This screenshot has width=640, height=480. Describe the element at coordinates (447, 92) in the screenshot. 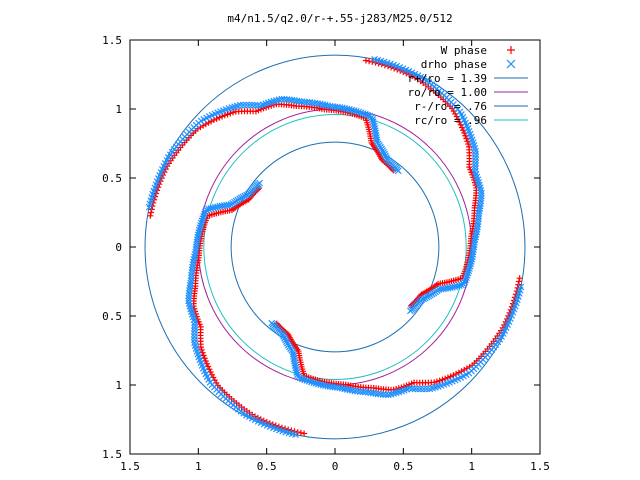

I see `legend-label: ro/ro = 1.00` at that location.